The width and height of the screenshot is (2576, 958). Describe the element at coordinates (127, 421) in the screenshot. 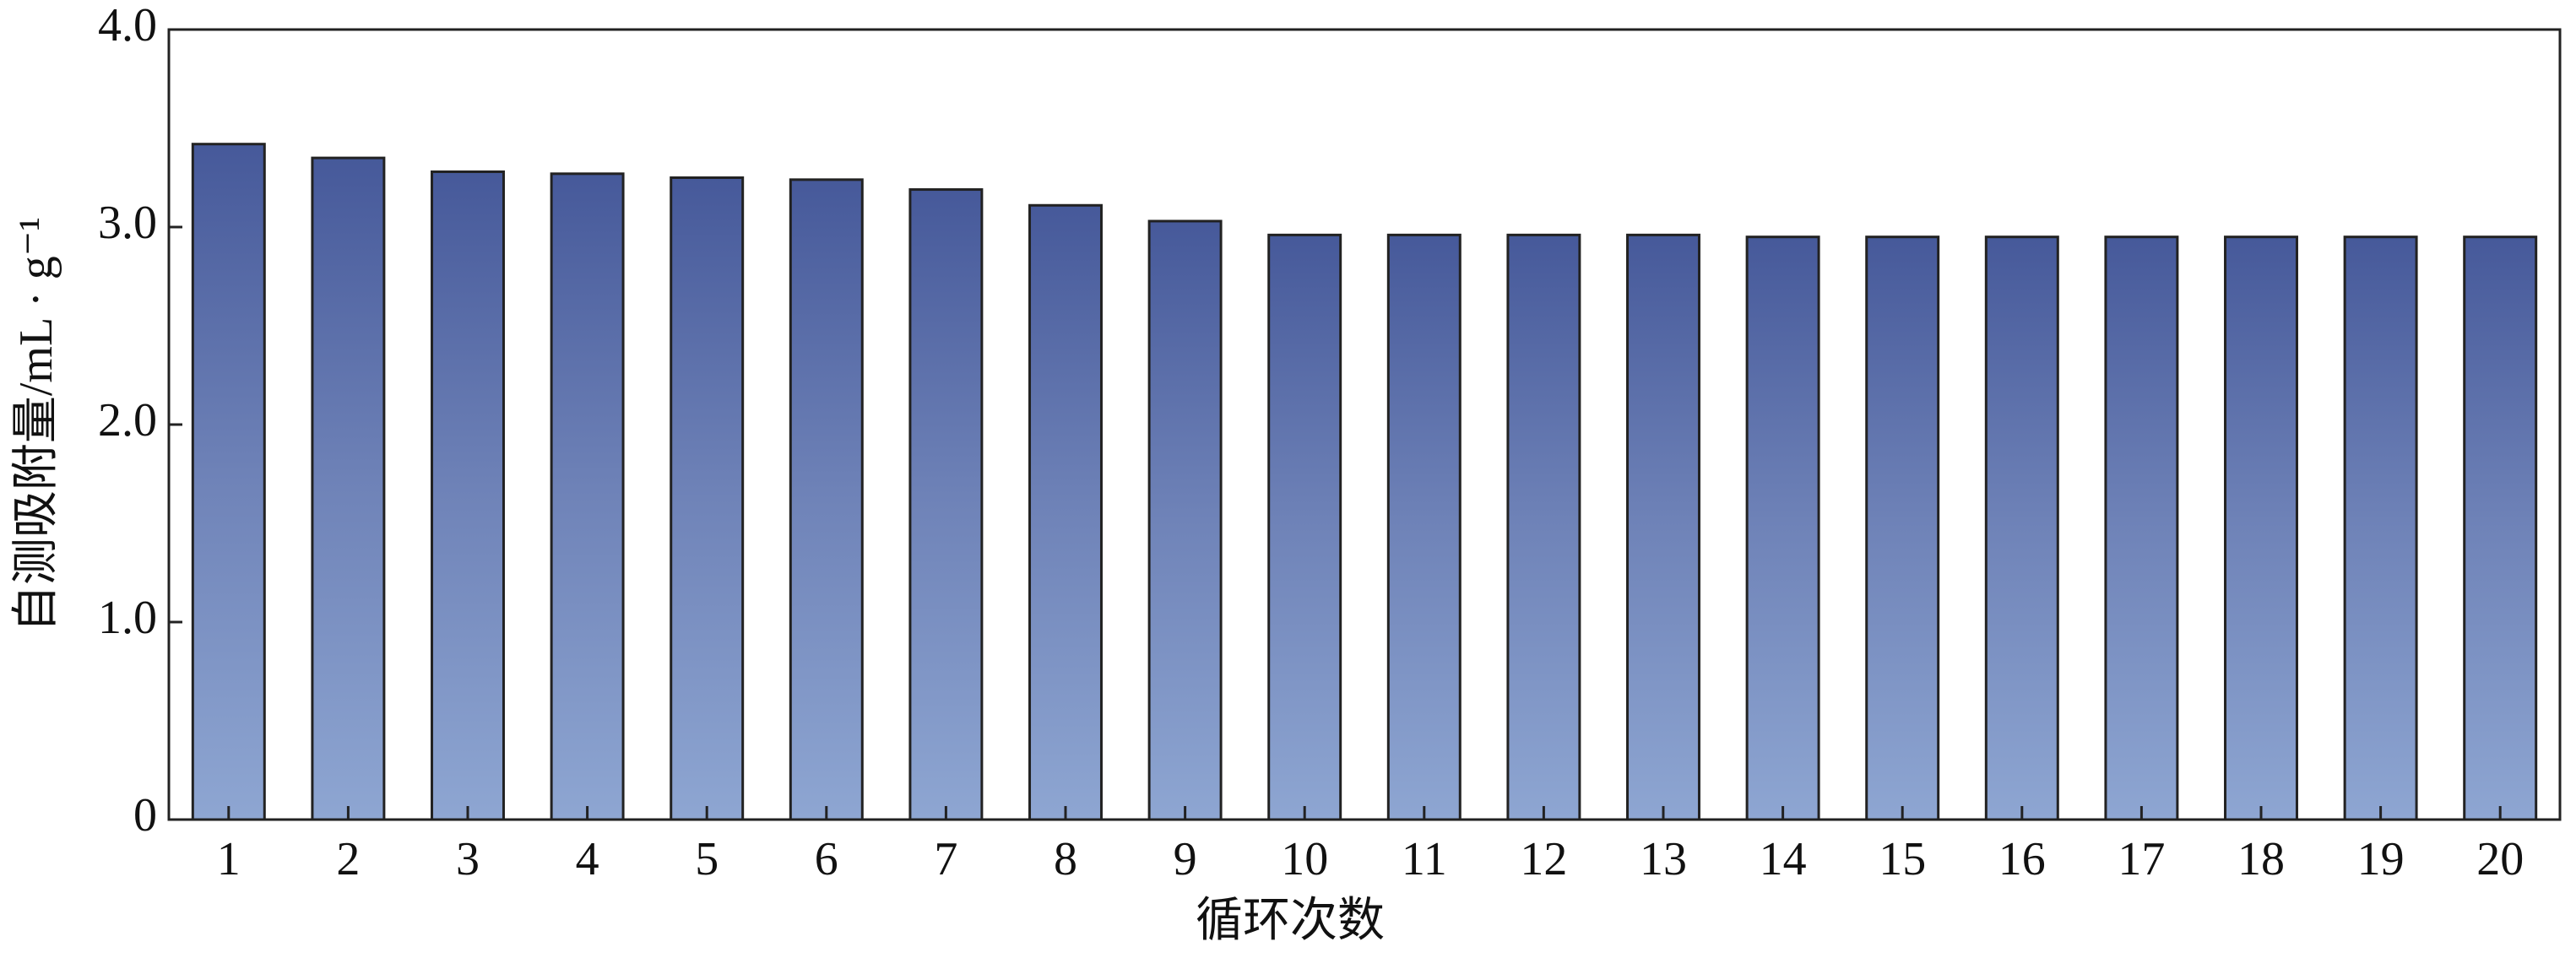

I see `y-tick-label: 2.0` at that location.